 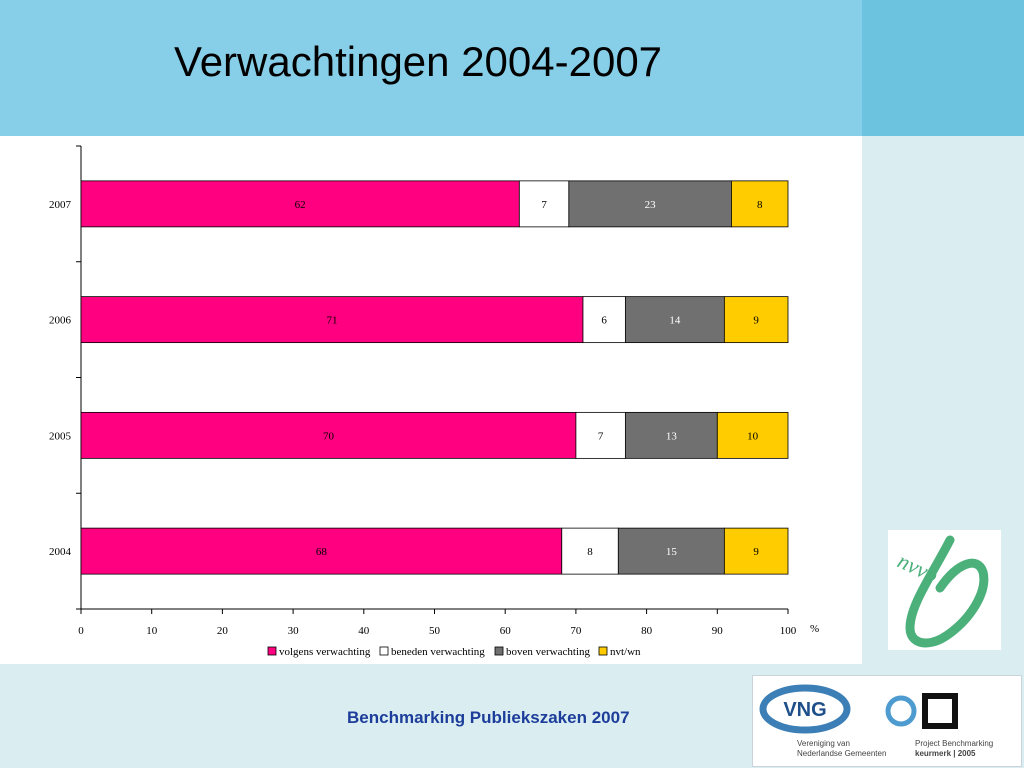 What do you see at coordinates (625, 652) in the screenshot?
I see `legend-label: nvt/wn` at bounding box center [625, 652].